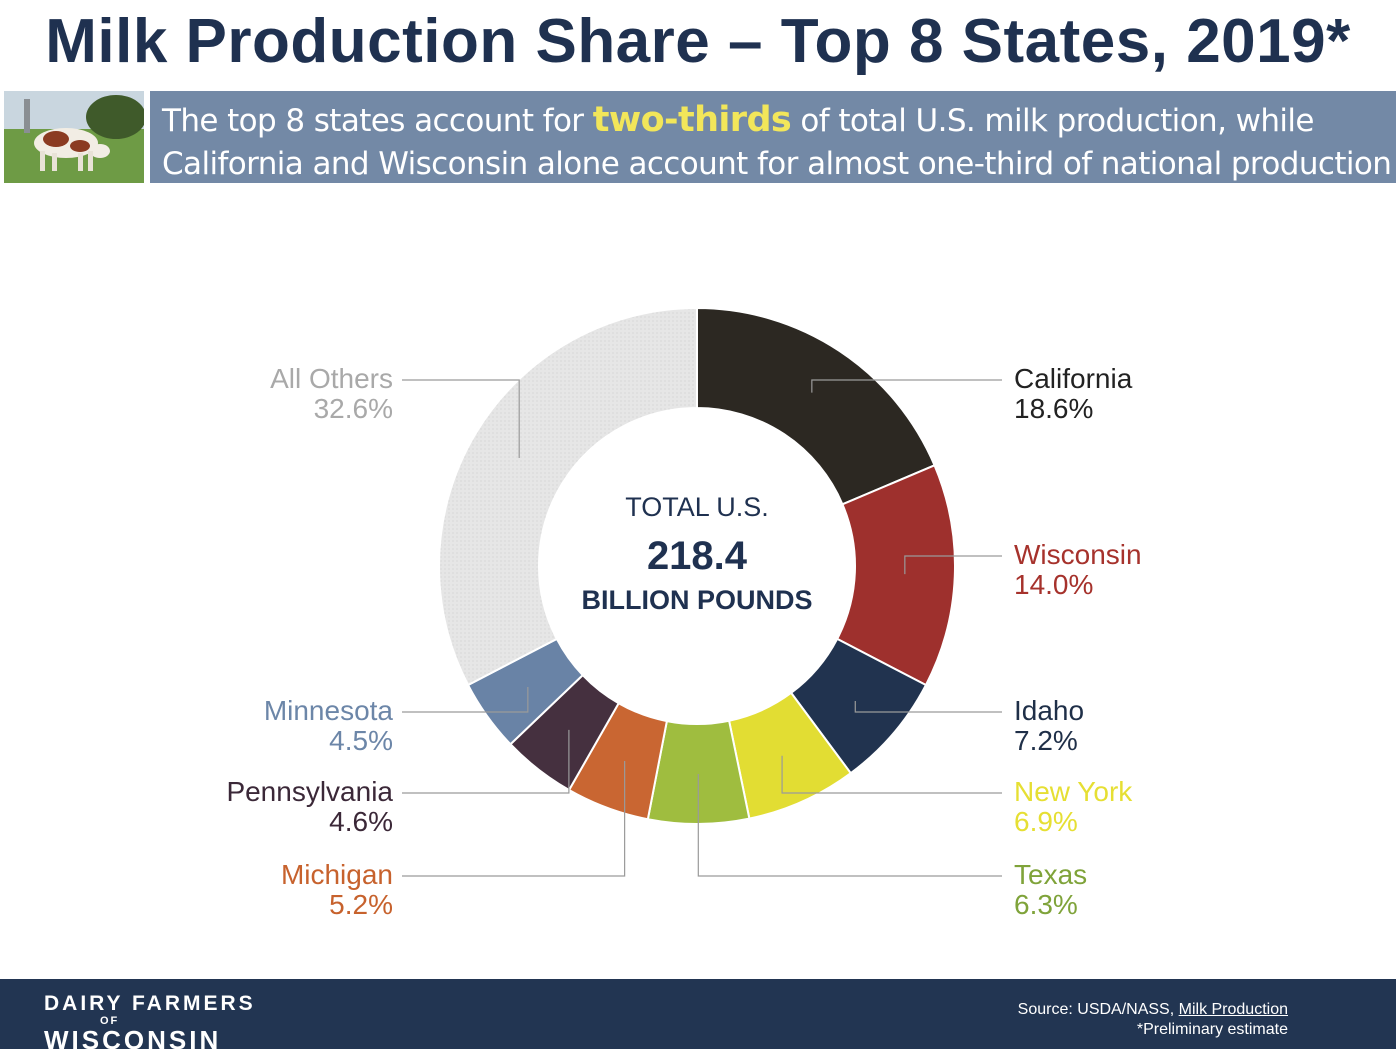  Describe the element at coordinates (74, 137) in the screenshot. I see `cow-photo` at that location.